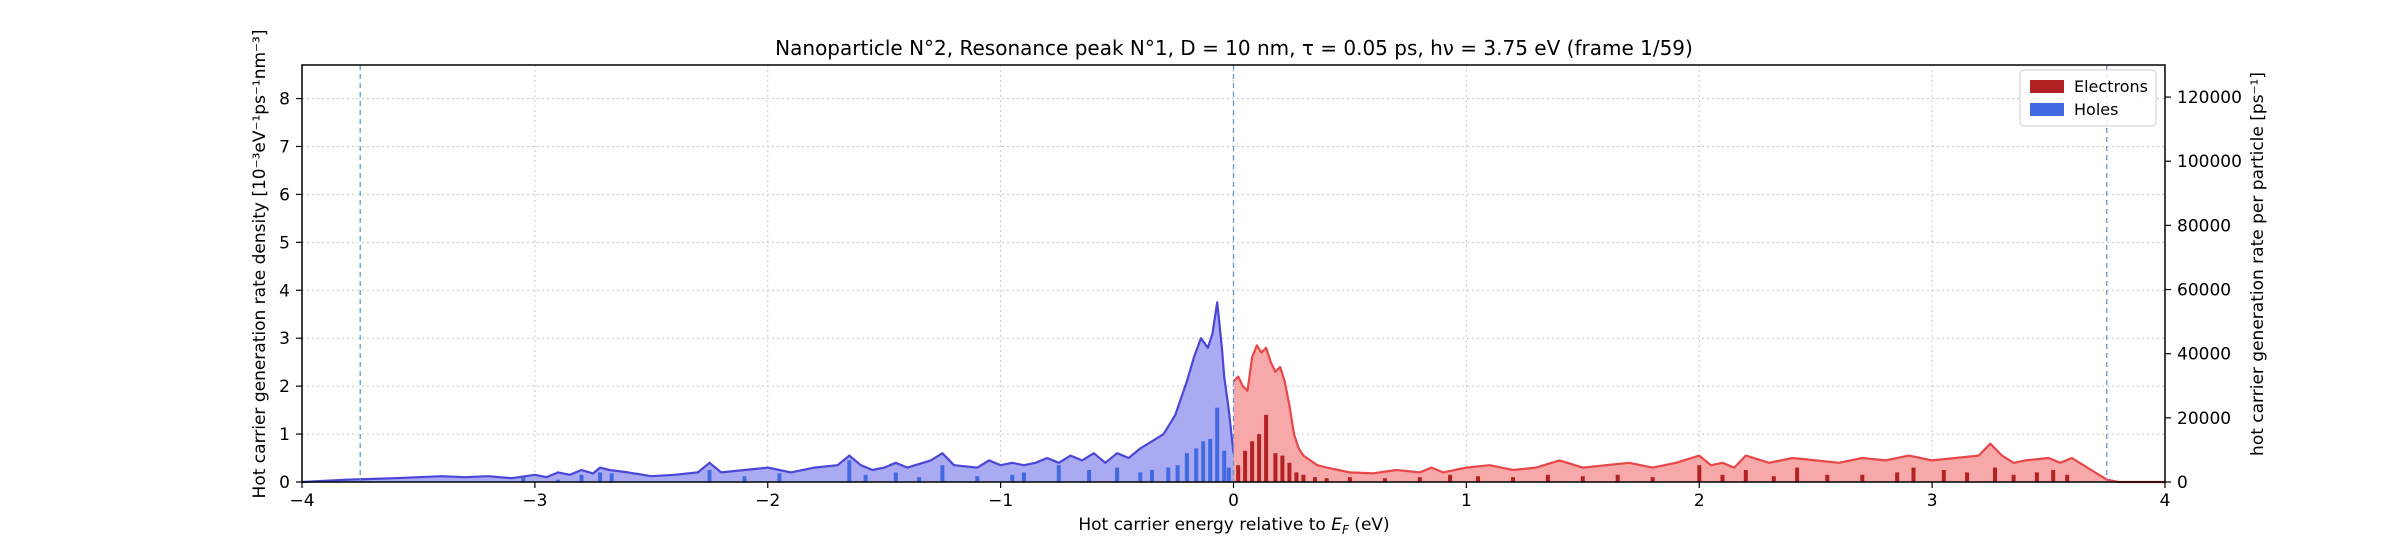 Image resolution: width=2400 pixels, height=540 pixels. I want to click on legend-swatch-electrons, so click(2047, 86).